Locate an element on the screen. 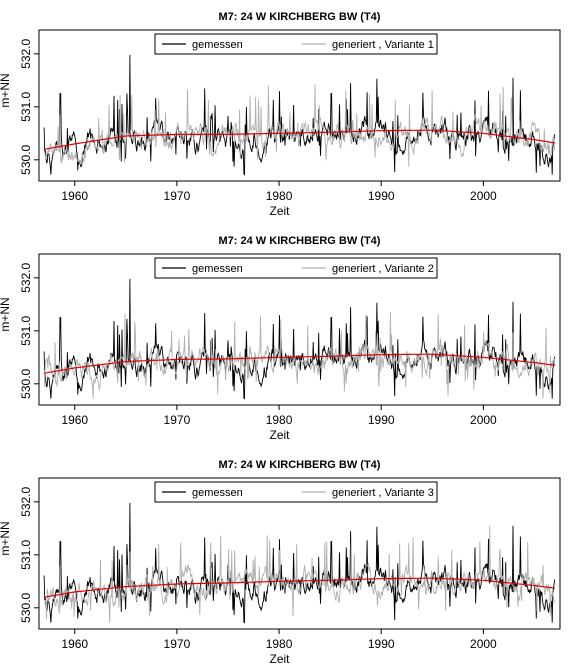 The height and width of the screenshot is (671, 576). legend-label-generiert: generiert , Variante 1 is located at coordinates (383, 45).